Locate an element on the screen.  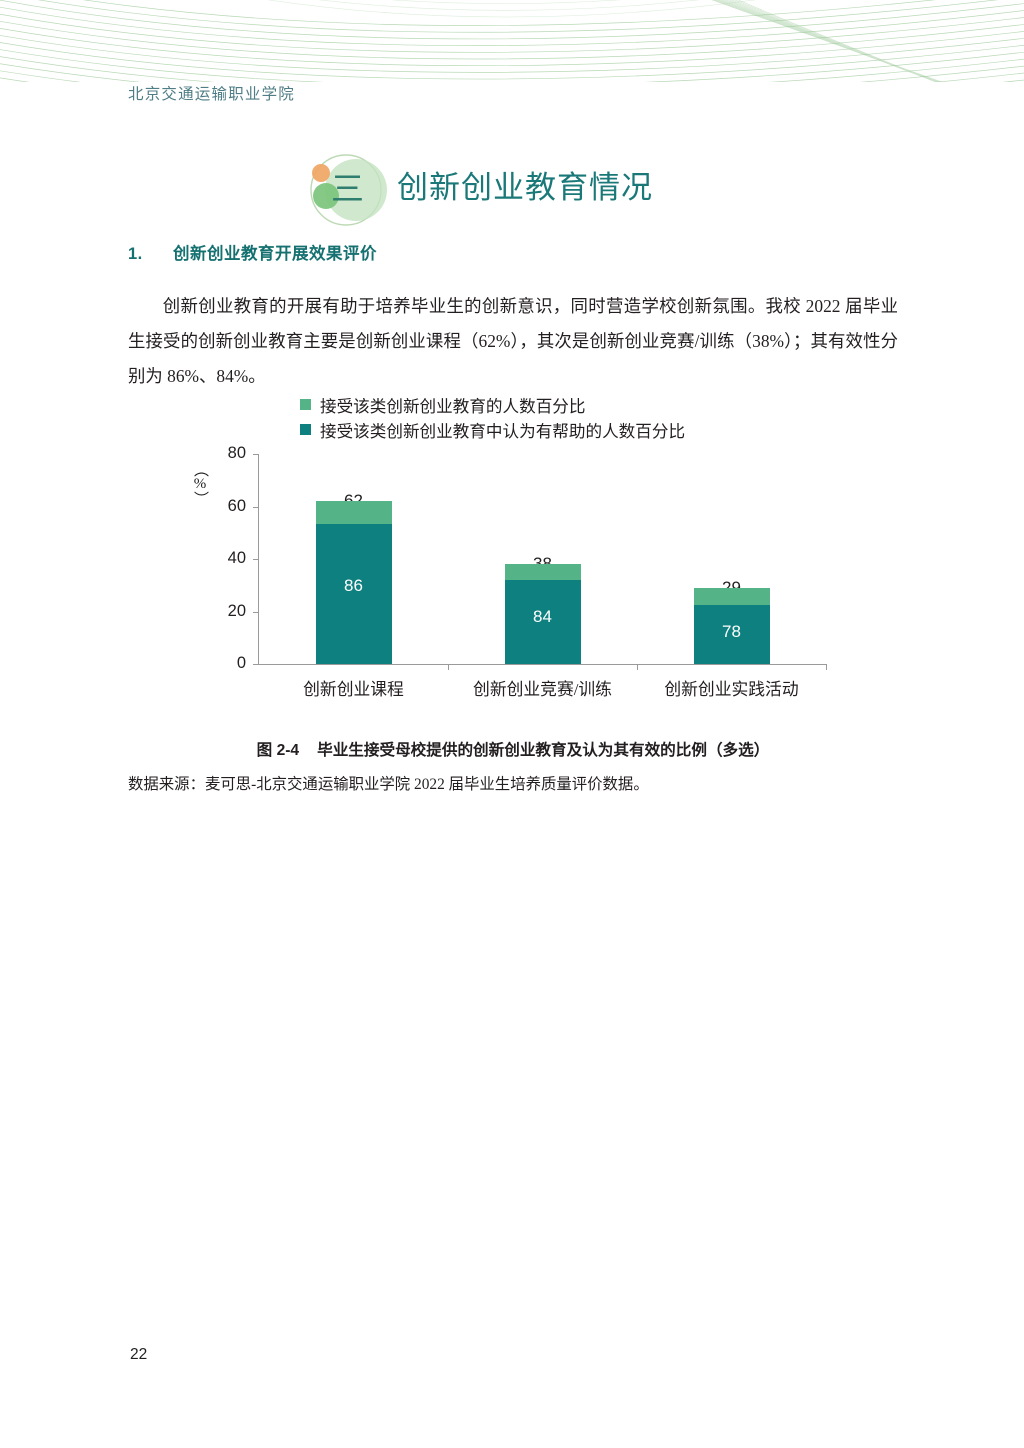
legend-item: 接受该类创新创业教育的人数百分比 is located at coordinates (492, 404).